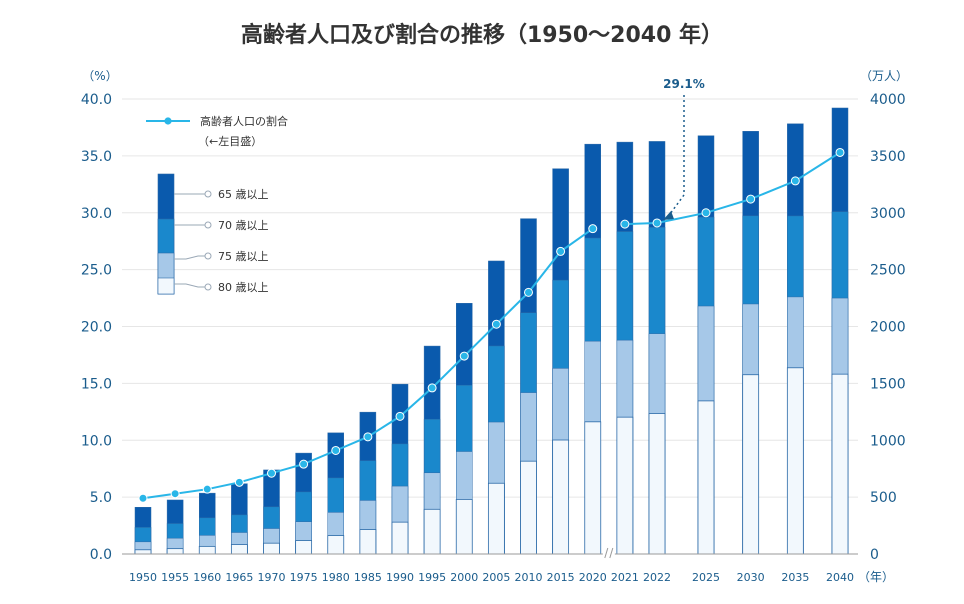 Image resolution: width=964 pixels, height=604 pixels. Describe the element at coordinates (883, 498) in the screenshot. I see `right-tick-label: 500` at that location.